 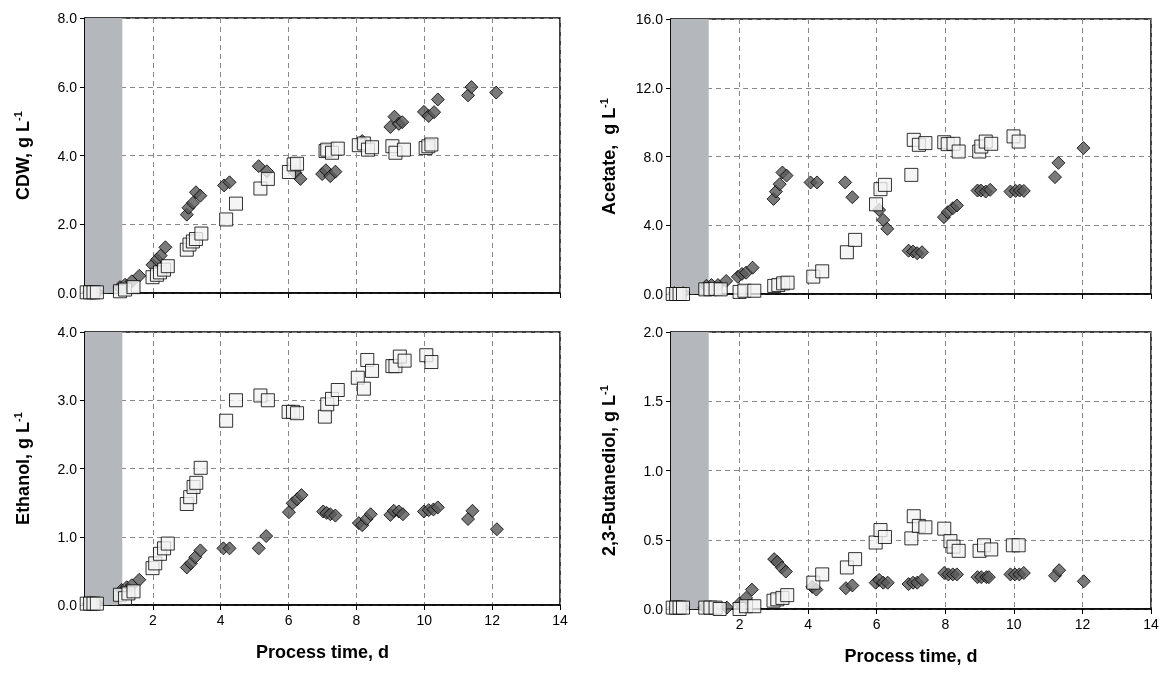 I want to click on y-axis-title: 2,3-Butanediol, g L-1, so click(x=608, y=470).